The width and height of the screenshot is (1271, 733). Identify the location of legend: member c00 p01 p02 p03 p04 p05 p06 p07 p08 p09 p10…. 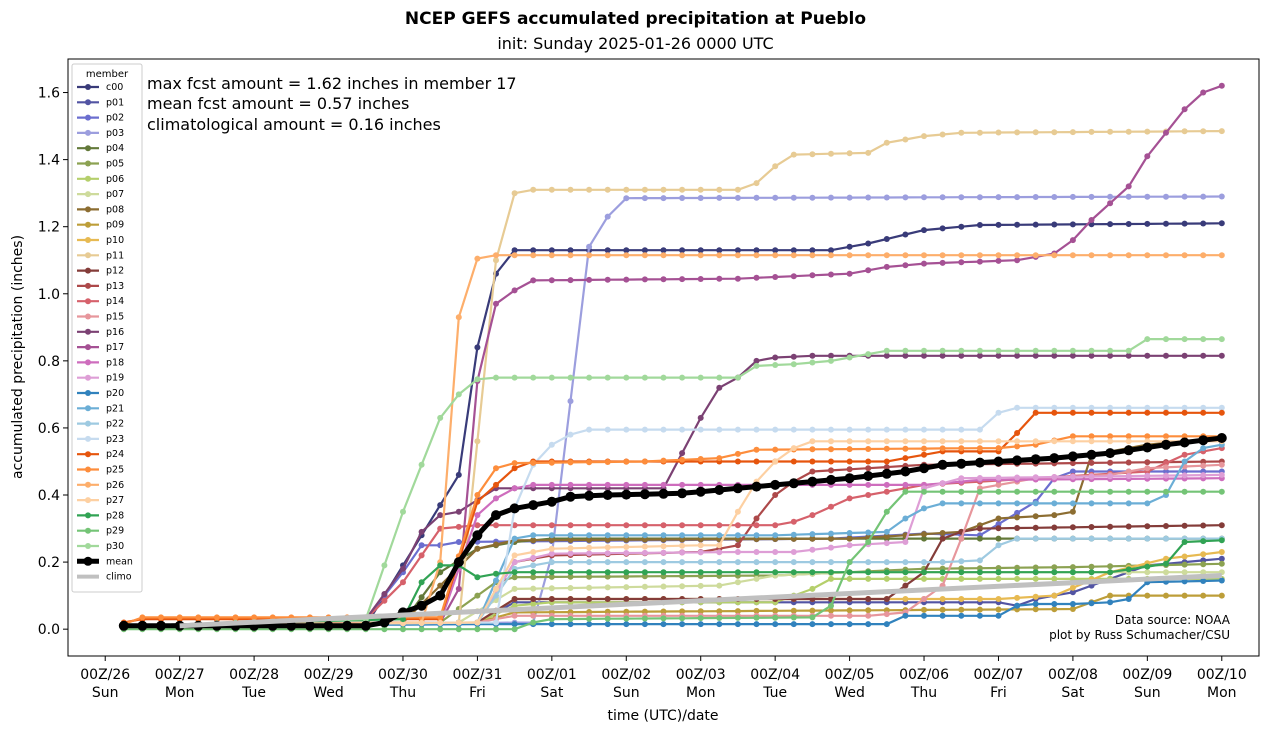
(107, 328).